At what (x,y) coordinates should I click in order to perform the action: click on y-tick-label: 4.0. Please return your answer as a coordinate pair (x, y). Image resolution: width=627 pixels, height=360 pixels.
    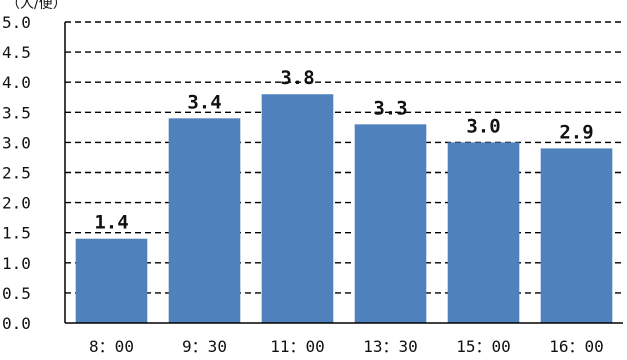
    Looking at the image, I should click on (16, 82).